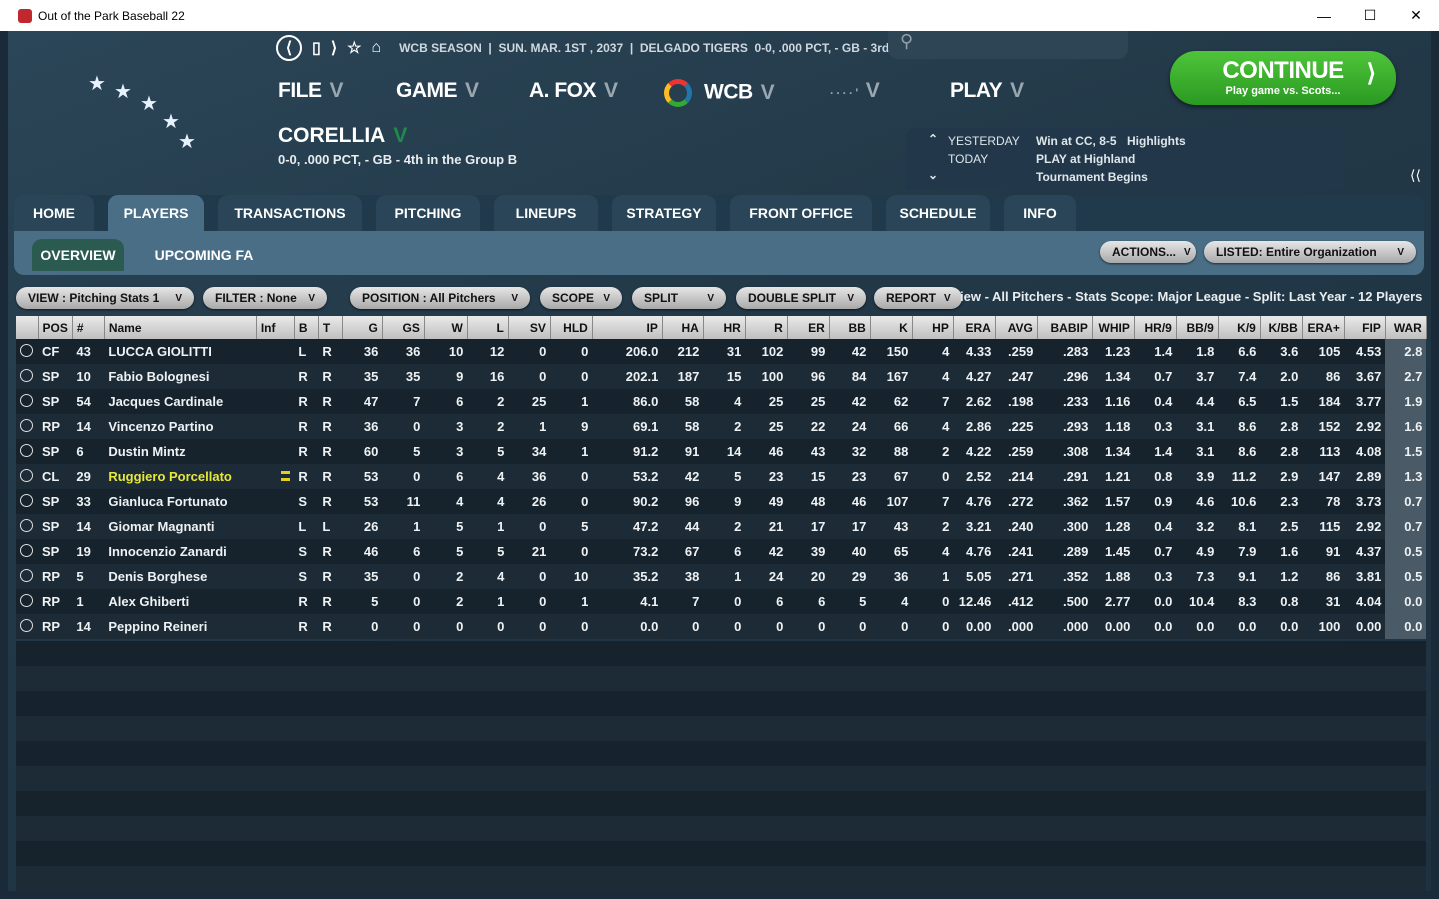  What do you see at coordinates (891, 327) in the screenshot?
I see `column-header-k: K` at bounding box center [891, 327].